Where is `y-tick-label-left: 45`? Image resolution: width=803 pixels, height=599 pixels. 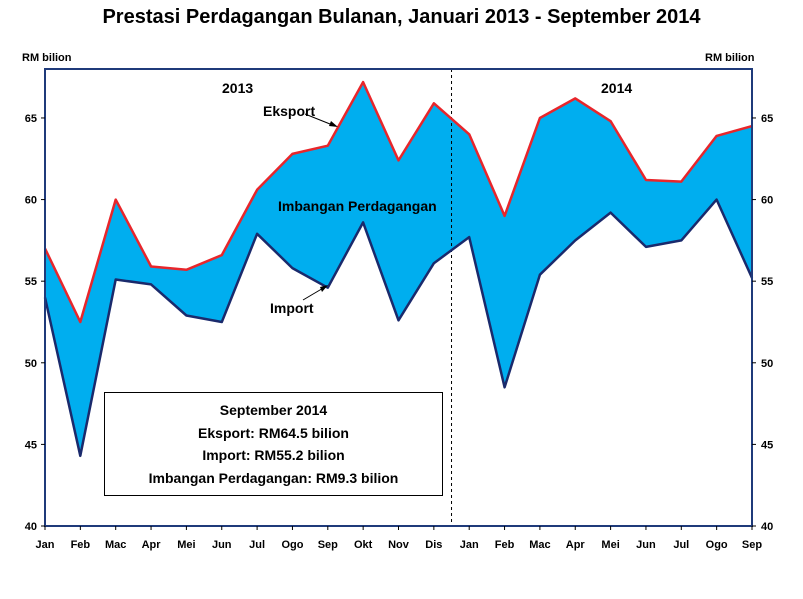
y-tick-label-left: 45 is located at coordinates (31, 445).